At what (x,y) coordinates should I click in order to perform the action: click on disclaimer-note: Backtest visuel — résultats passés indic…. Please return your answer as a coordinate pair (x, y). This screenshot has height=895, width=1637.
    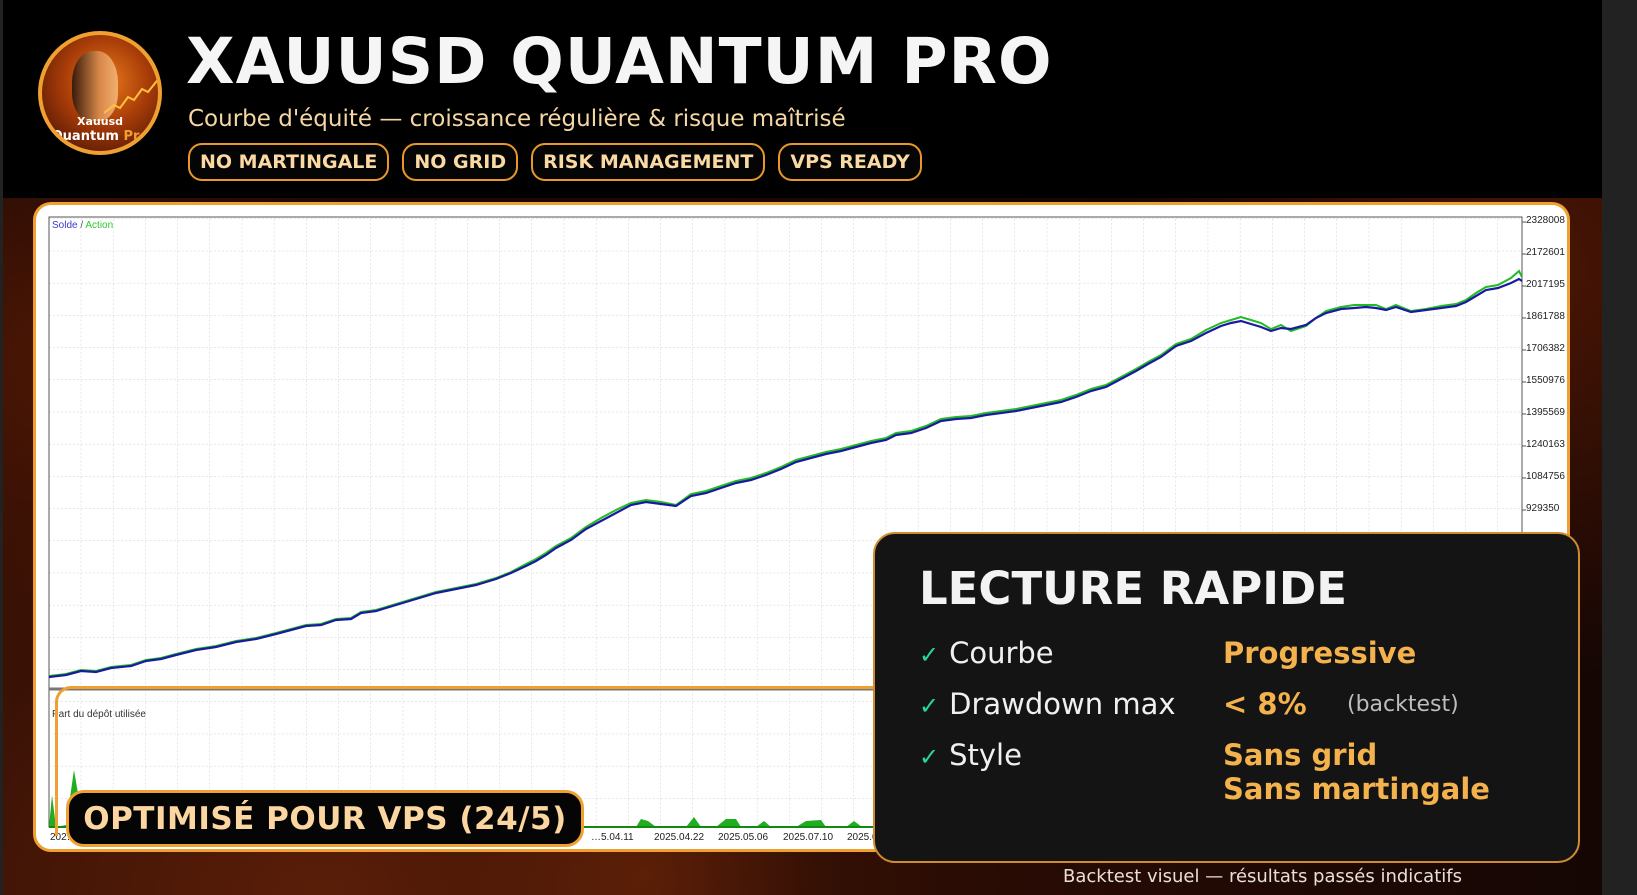
    Looking at the image, I should click on (1262, 876).